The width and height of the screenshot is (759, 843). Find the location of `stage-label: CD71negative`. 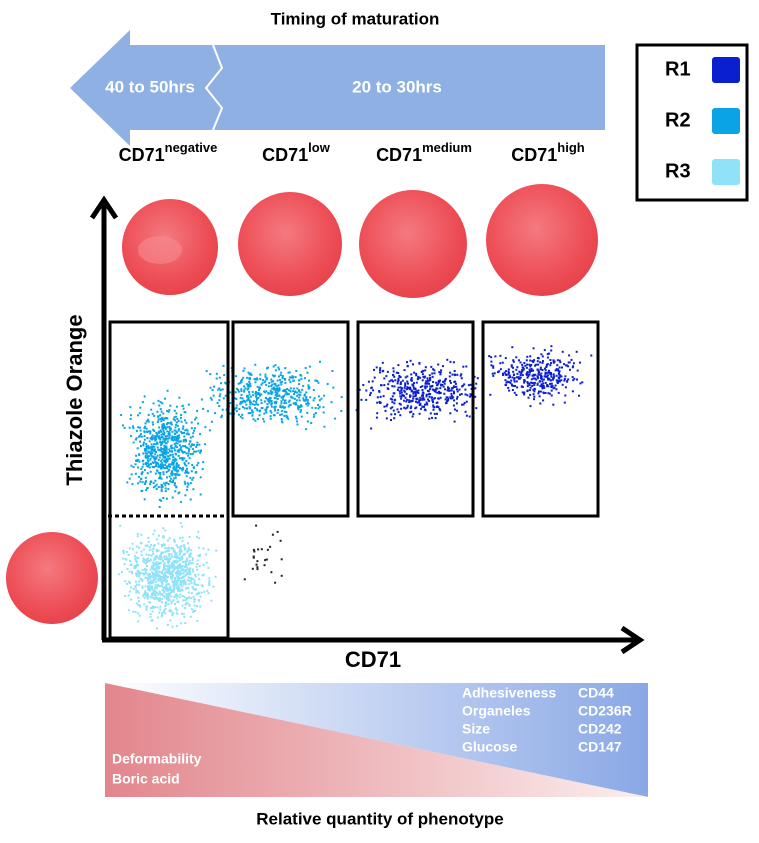

stage-label: CD71negative is located at coordinates (168, 152).